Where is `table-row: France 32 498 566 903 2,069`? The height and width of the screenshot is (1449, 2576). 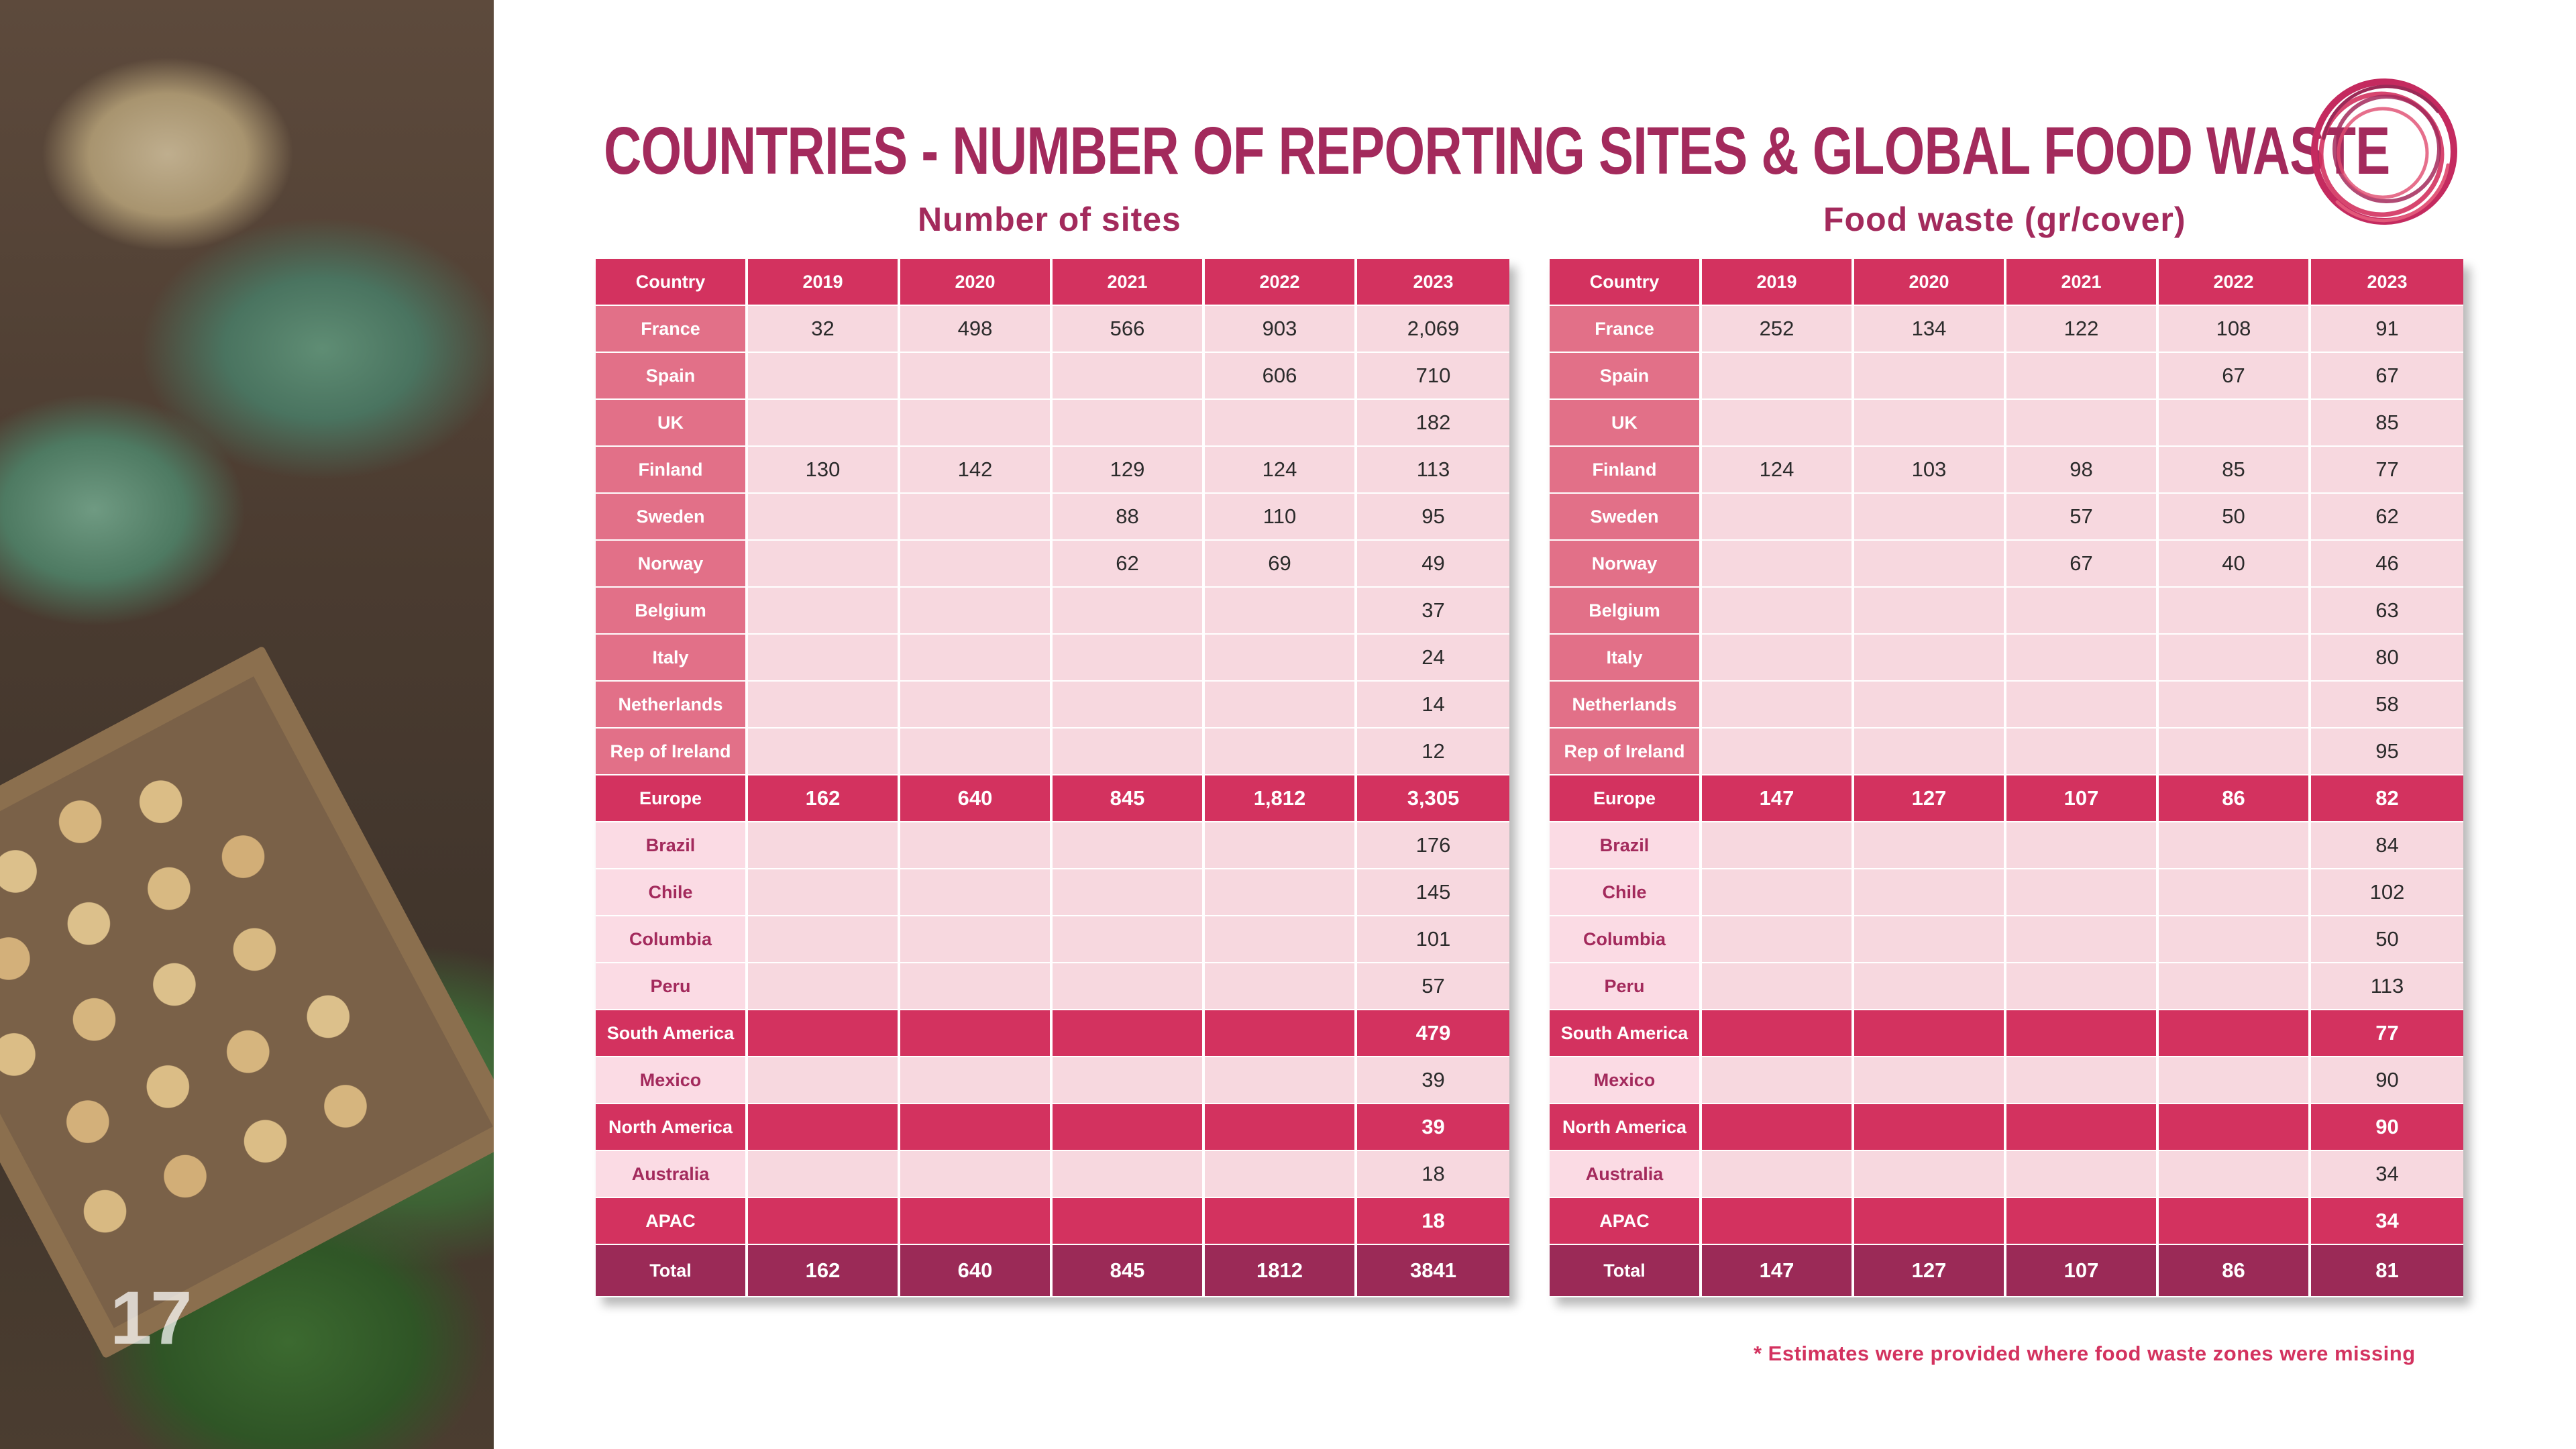 table-row: France 32 498 566 903 2,069 is located at coordinates (1052, 329).